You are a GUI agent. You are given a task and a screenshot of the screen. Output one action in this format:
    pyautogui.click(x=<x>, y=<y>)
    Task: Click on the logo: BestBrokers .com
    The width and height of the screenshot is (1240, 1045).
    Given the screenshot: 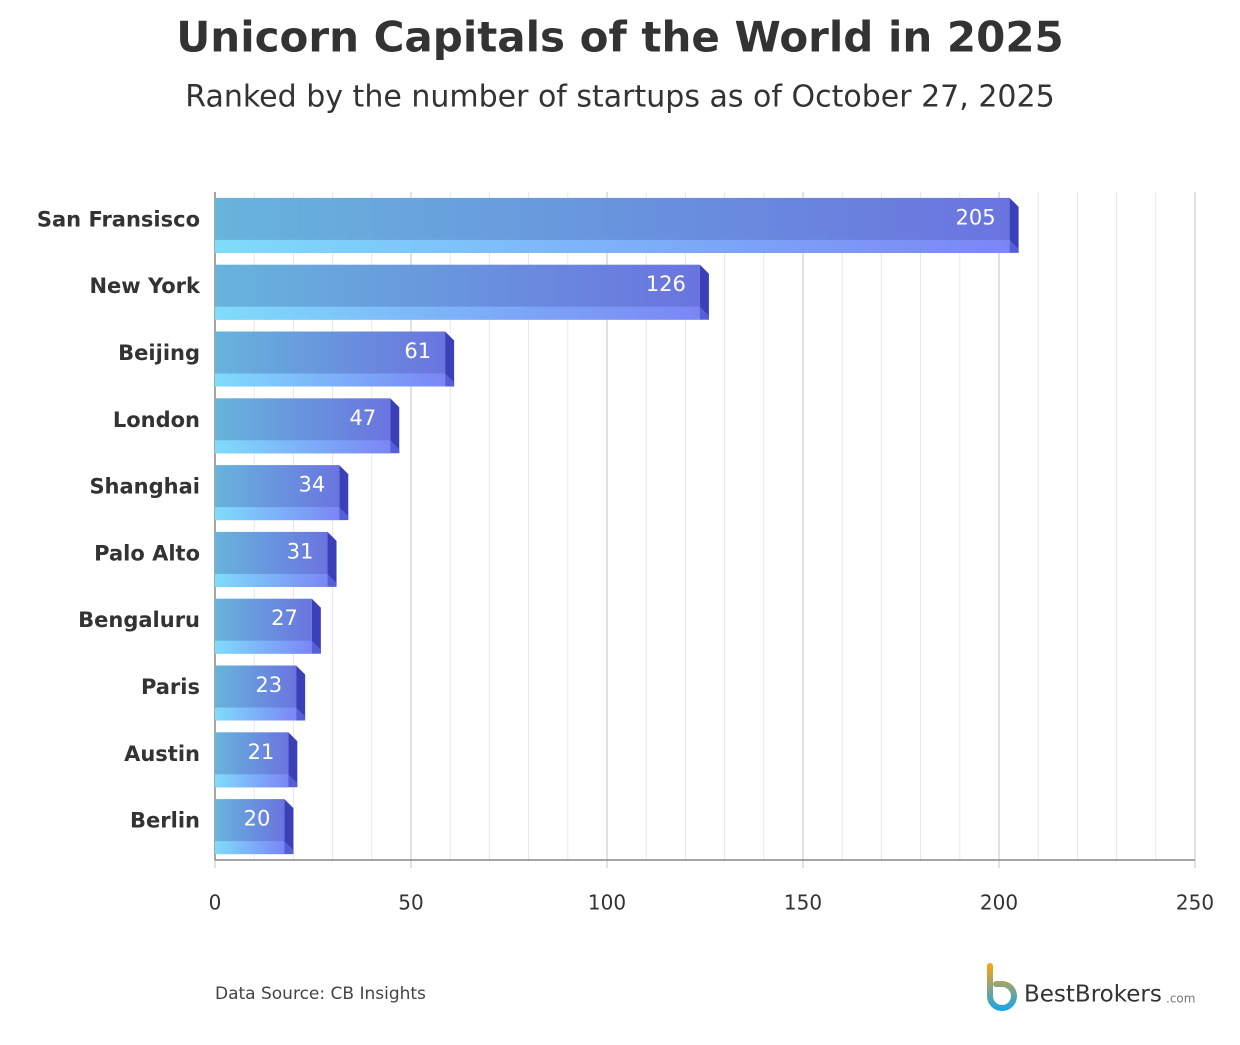 What is the action you would take?
    pyautogui.click(x=1091, y=987)
    